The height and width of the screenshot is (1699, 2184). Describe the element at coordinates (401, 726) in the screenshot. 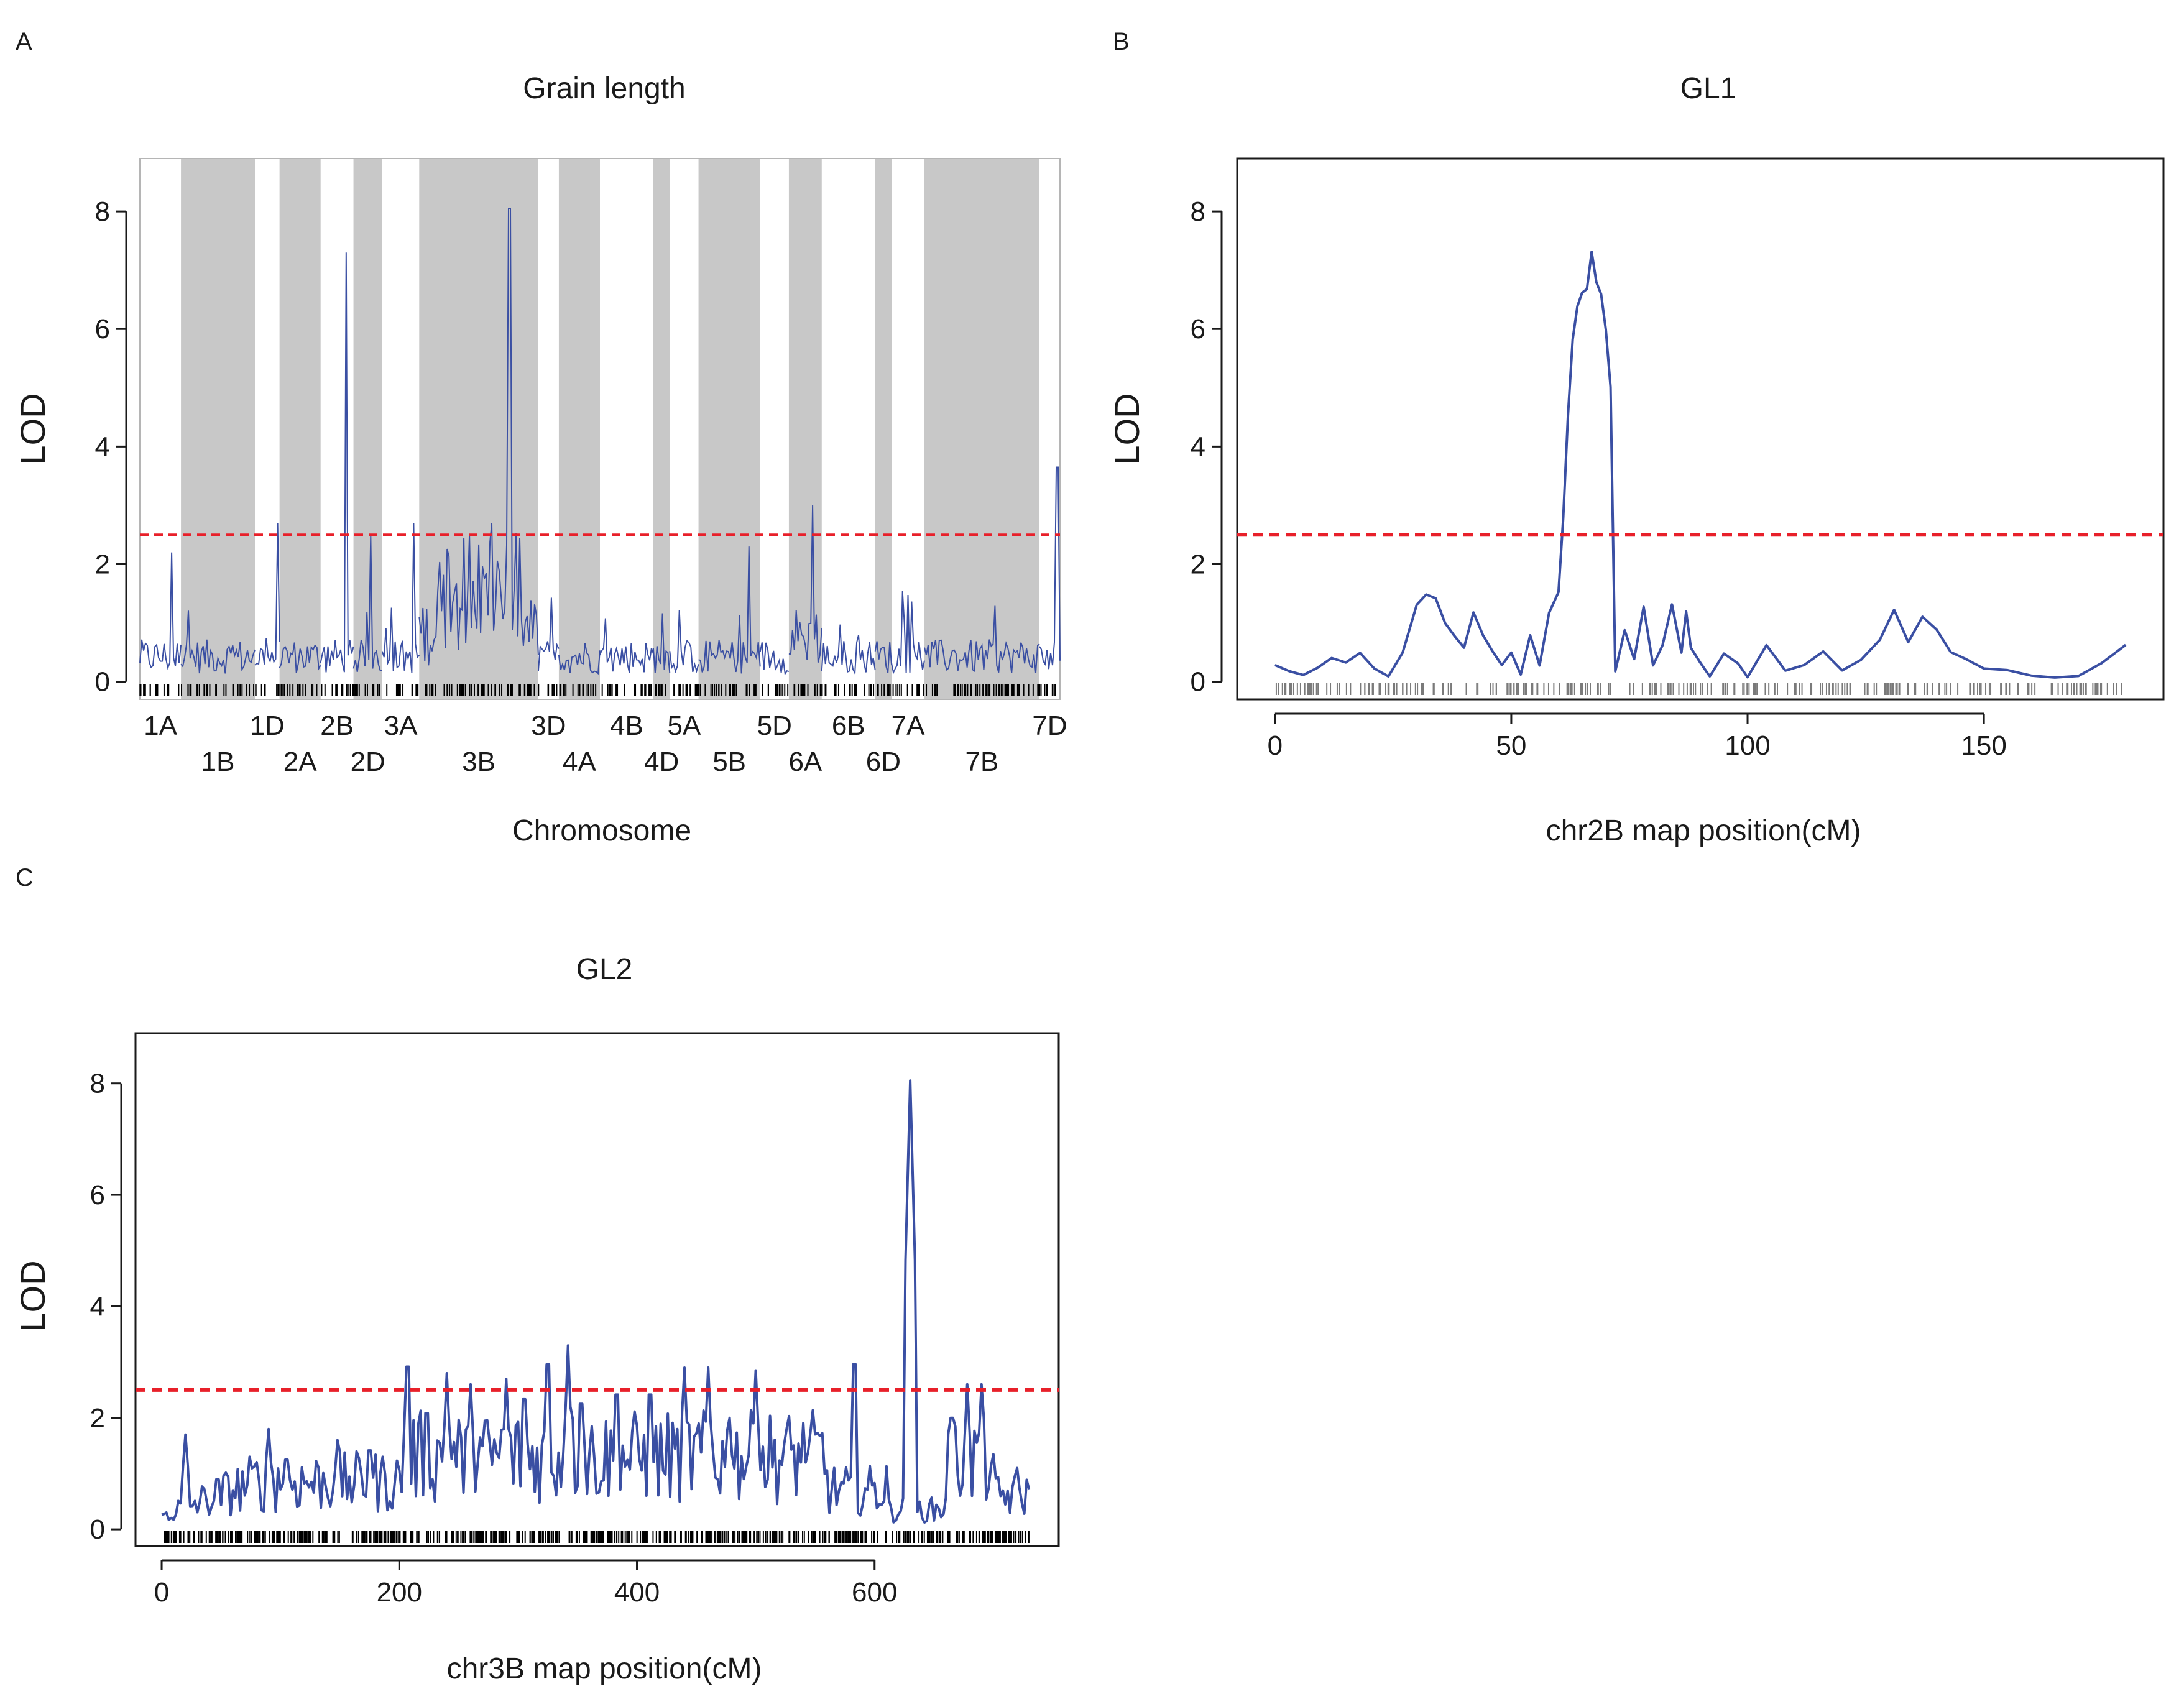

I see `panel-a-chr-label-3A: 3A` at that location.